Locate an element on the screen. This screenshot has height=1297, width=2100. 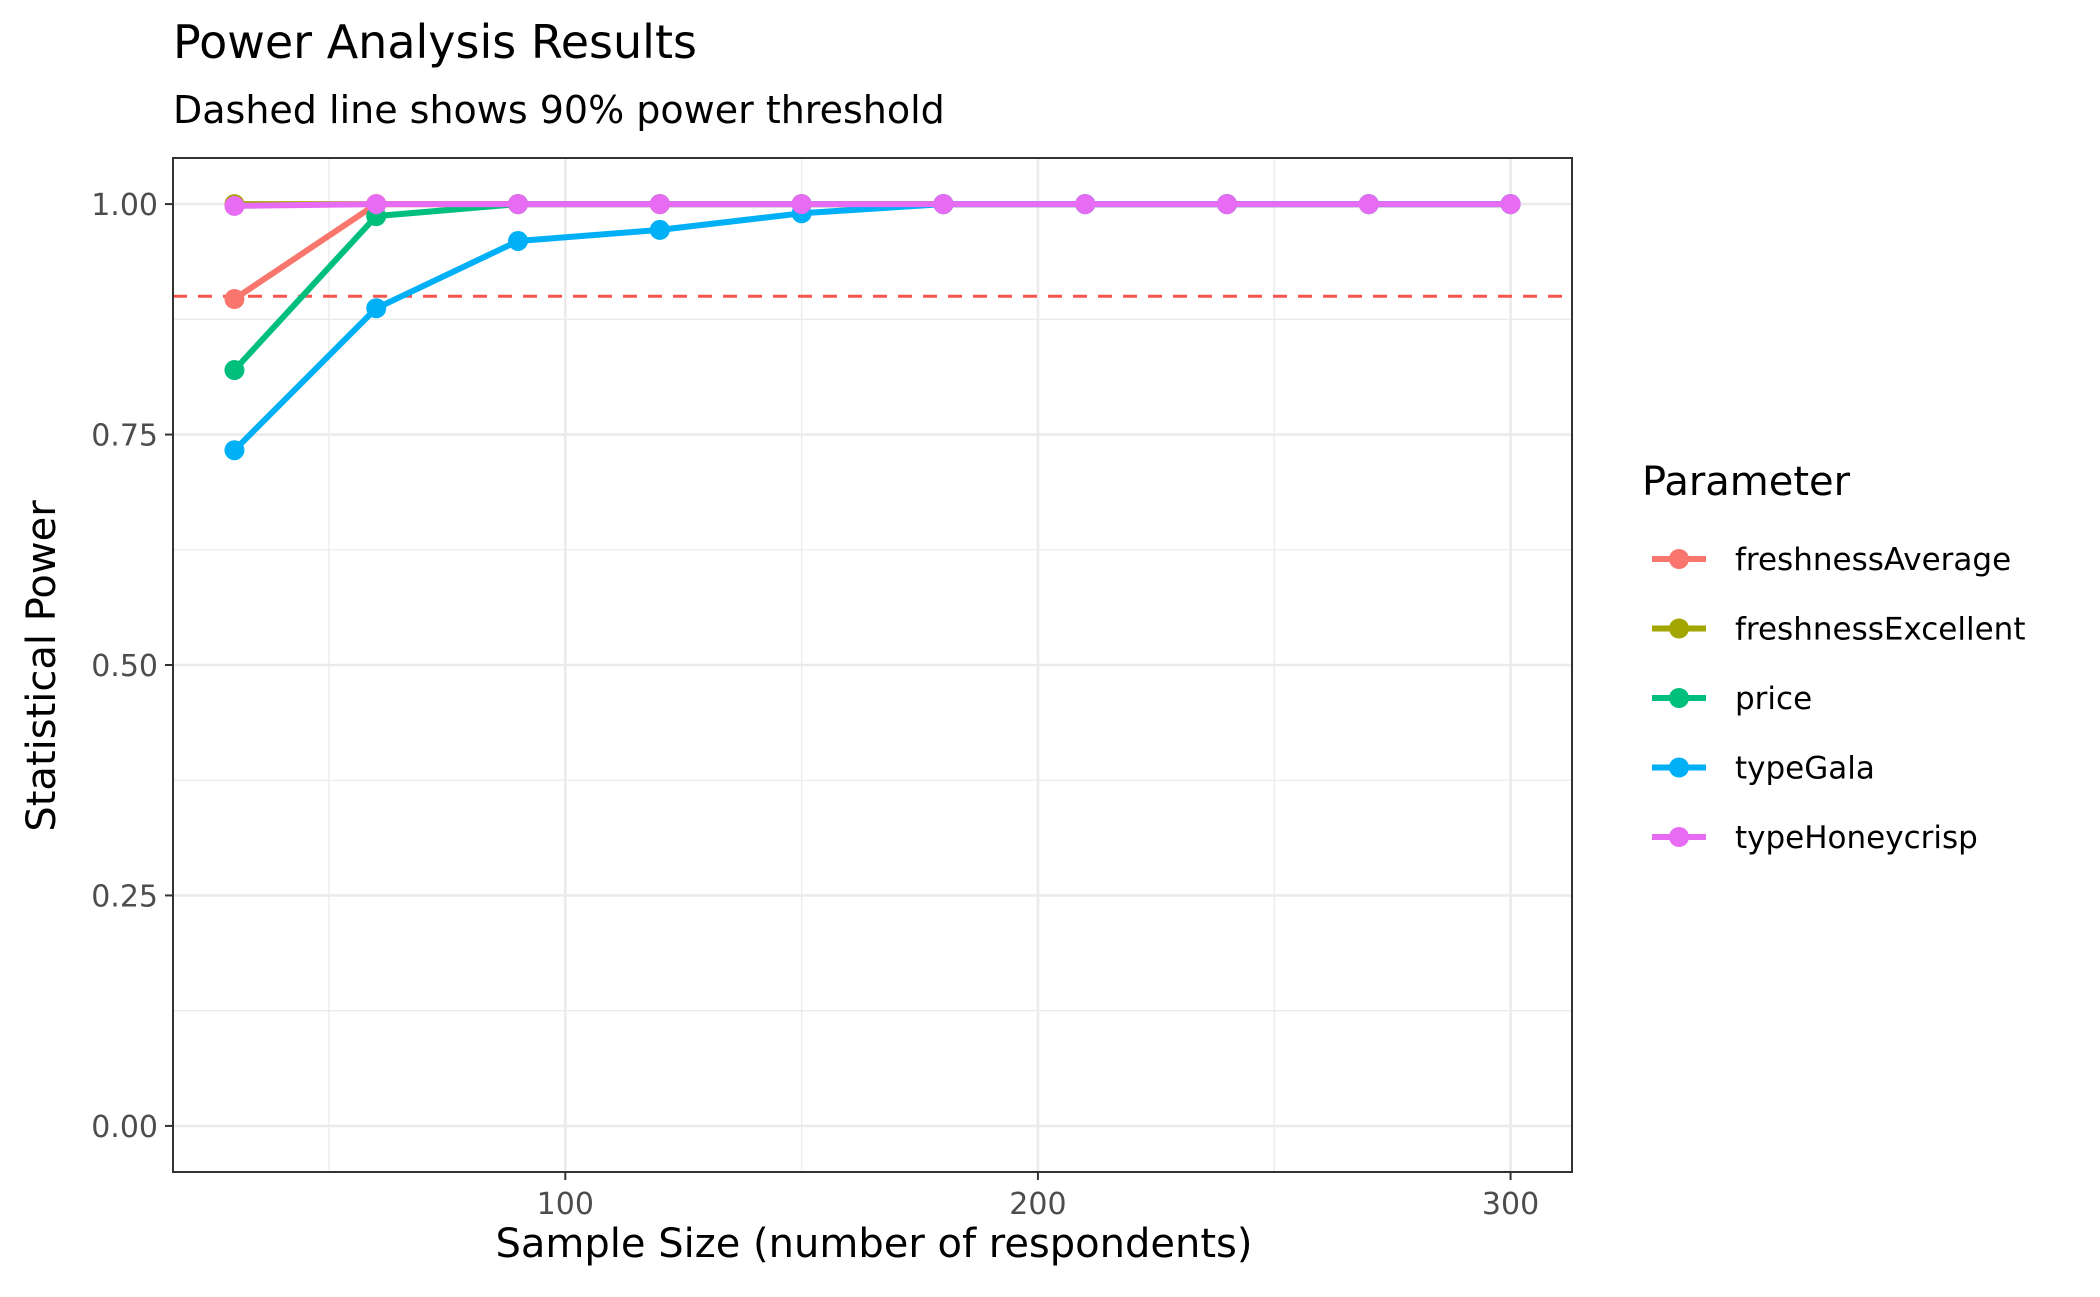
series-line is located at coordinates (872, 205).